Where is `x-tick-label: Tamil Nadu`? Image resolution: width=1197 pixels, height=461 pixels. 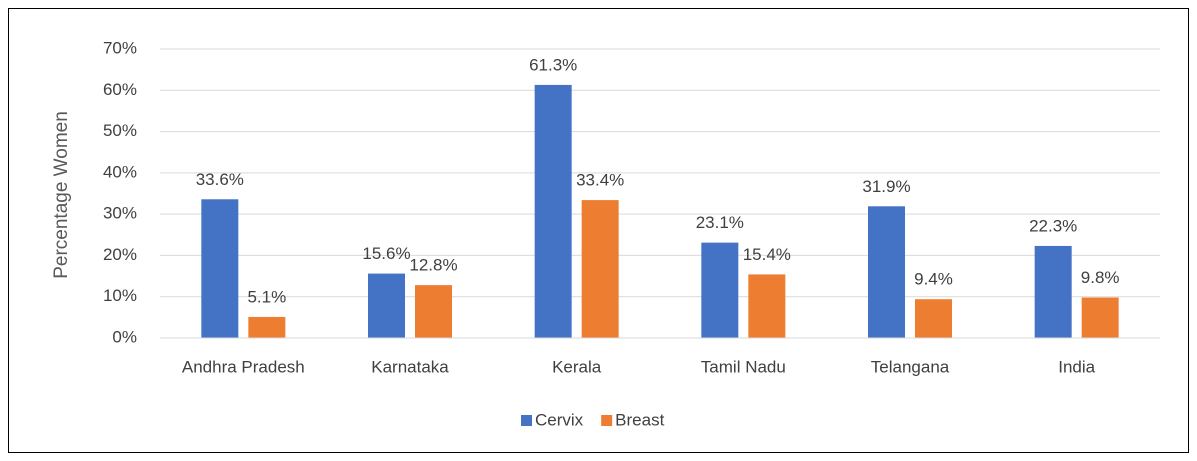
x-tick-label: Tamil Nadu is located at coordinates (743, 366).